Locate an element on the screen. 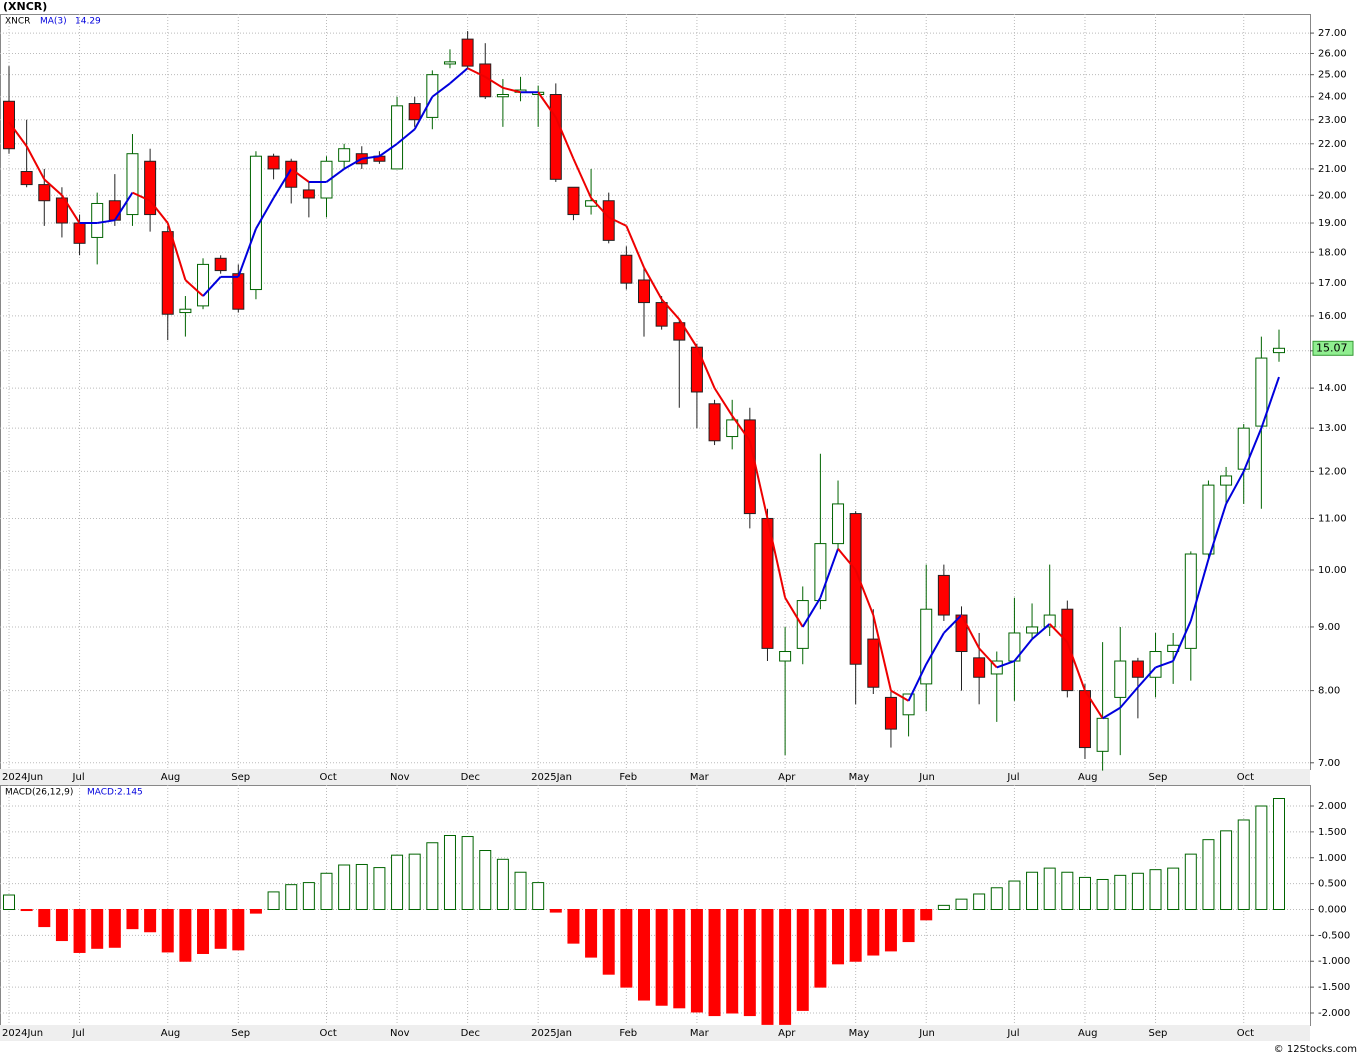 The image size is (1360, 1056). x-tick-label: Feb is located at coordinates (628, 1033).